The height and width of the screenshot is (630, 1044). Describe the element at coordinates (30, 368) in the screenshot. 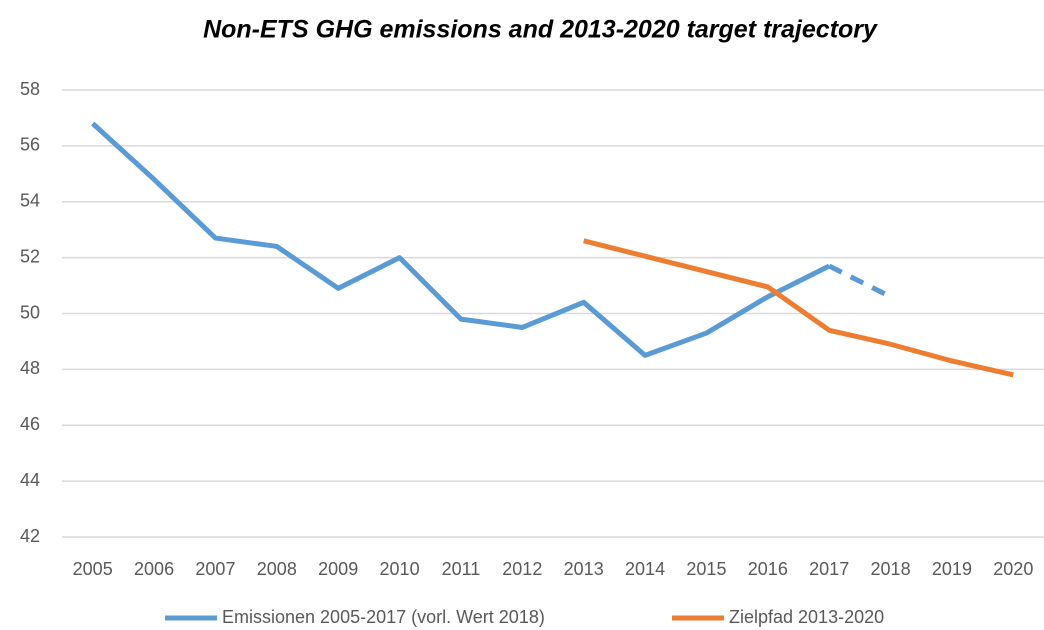

I see `y-tick-label: 48` at that location.